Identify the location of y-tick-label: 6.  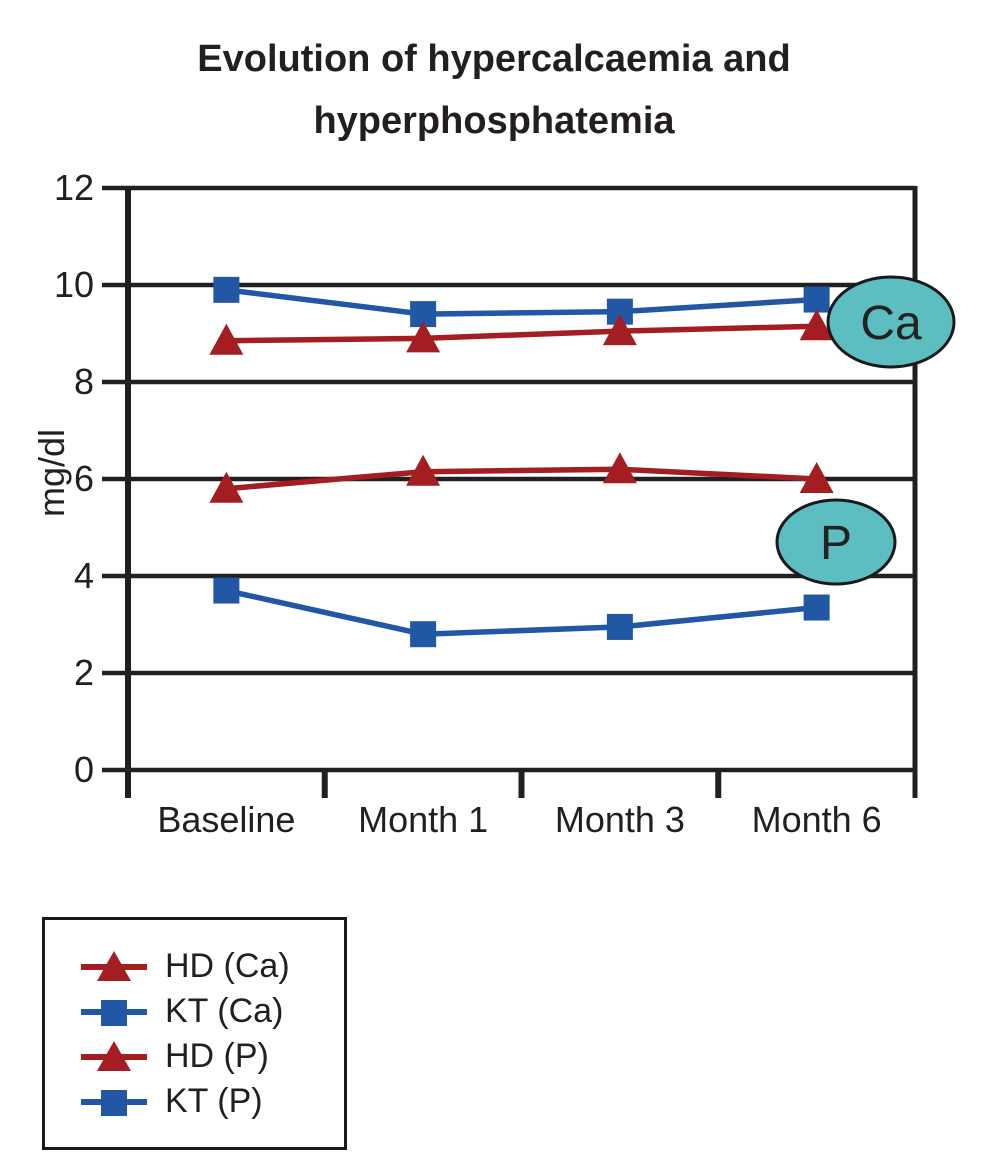
(84, 478).